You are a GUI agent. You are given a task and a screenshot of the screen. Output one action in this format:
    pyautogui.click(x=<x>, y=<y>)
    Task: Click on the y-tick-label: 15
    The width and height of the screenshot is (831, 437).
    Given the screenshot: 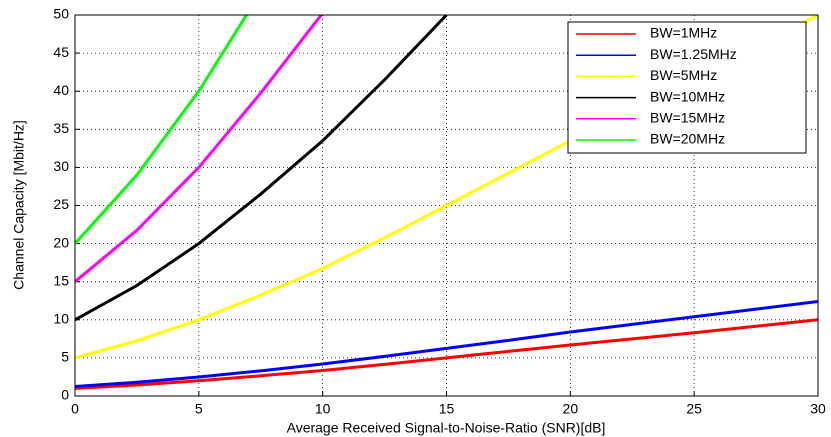 What is the action you would take?
    pyautogui.click(x=61, y=280)
    